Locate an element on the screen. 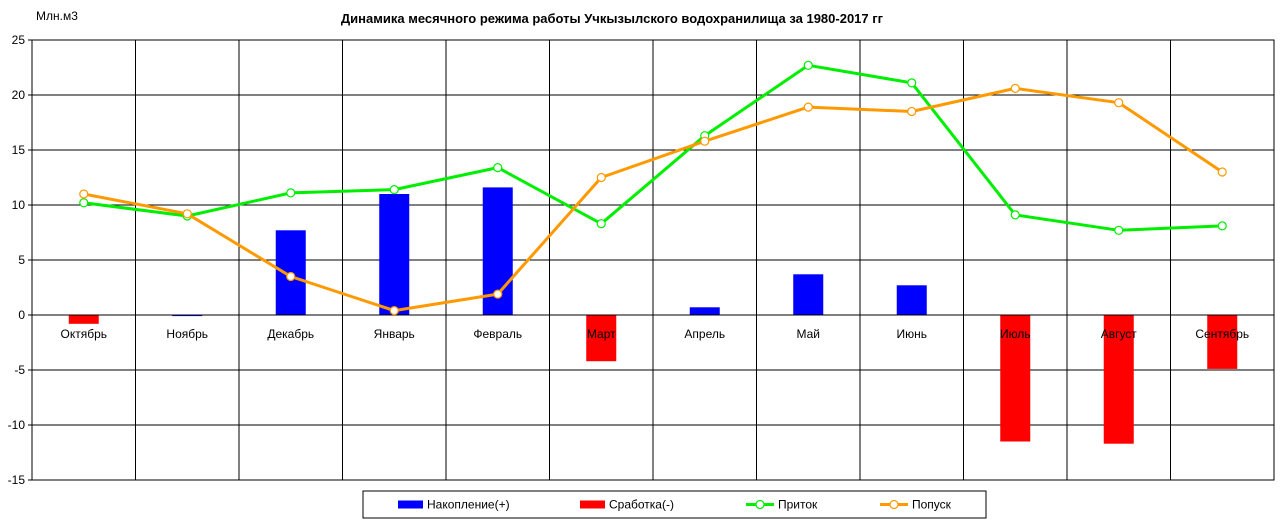 This screenshot has height=521, width=1282. y-tick-label: 0 is located at coordinates (21, 315).